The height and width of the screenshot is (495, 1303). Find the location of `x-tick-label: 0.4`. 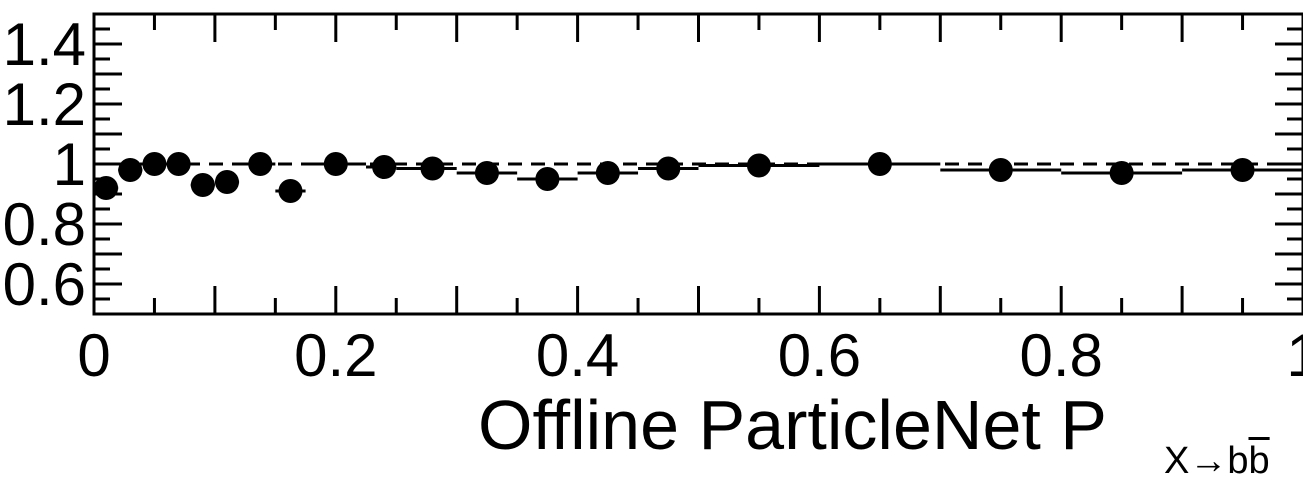

x-tick-label: 0.4 is located at coordinates (577, 355).